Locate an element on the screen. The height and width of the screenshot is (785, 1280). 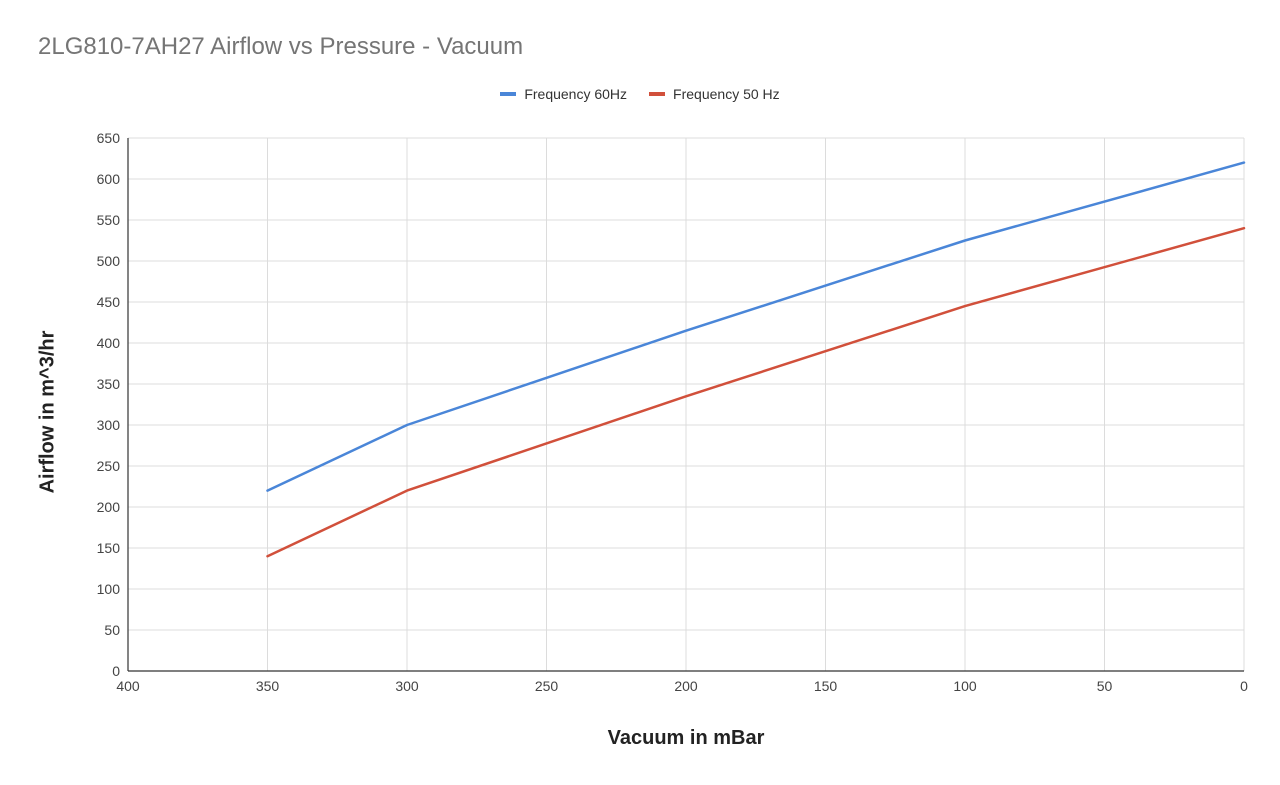
legend: Frequency 60Hz Frequency 50 Hz is located at coordinates (640, 94).